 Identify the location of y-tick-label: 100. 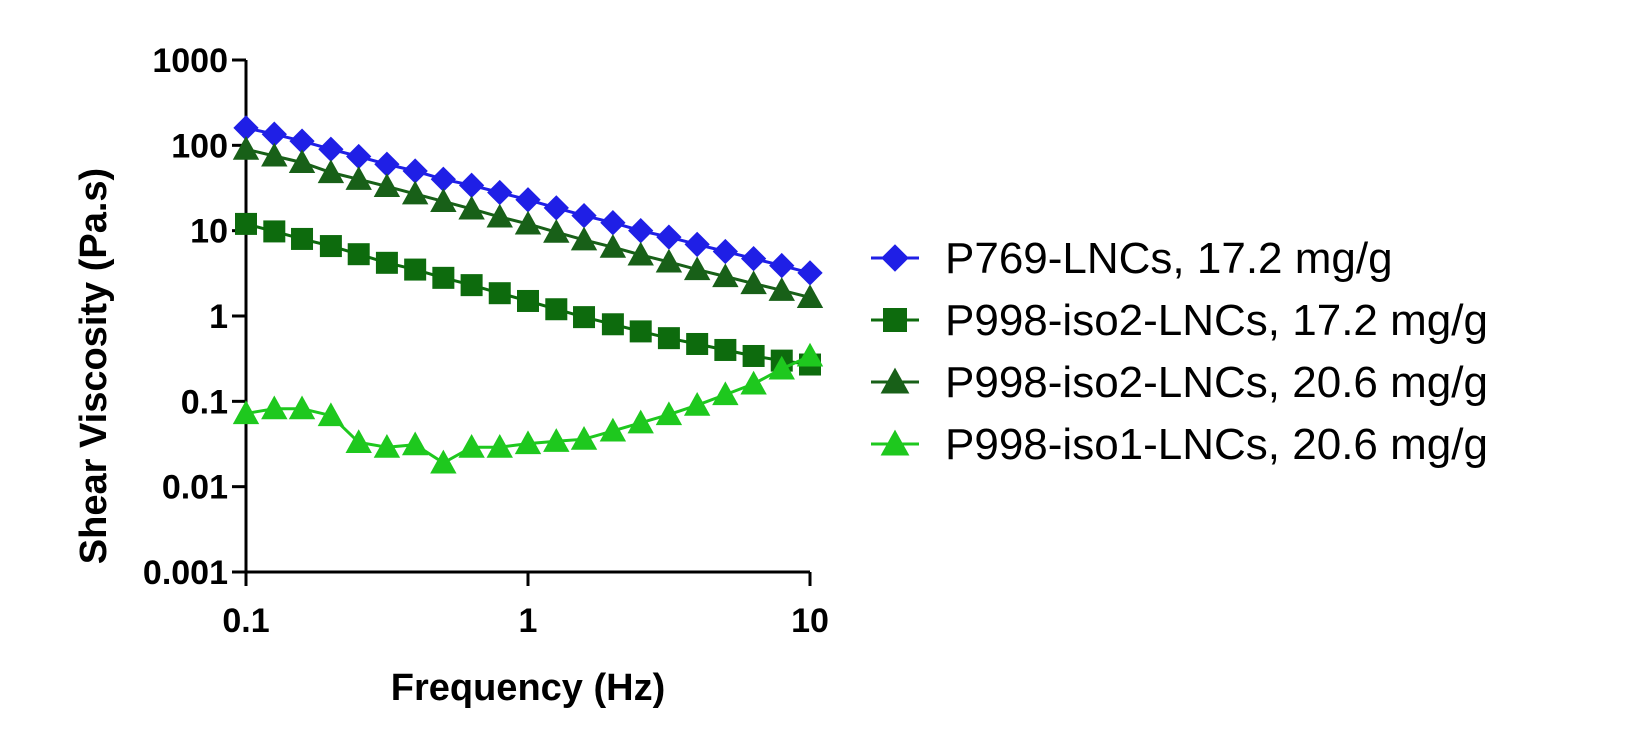
(199, 146).